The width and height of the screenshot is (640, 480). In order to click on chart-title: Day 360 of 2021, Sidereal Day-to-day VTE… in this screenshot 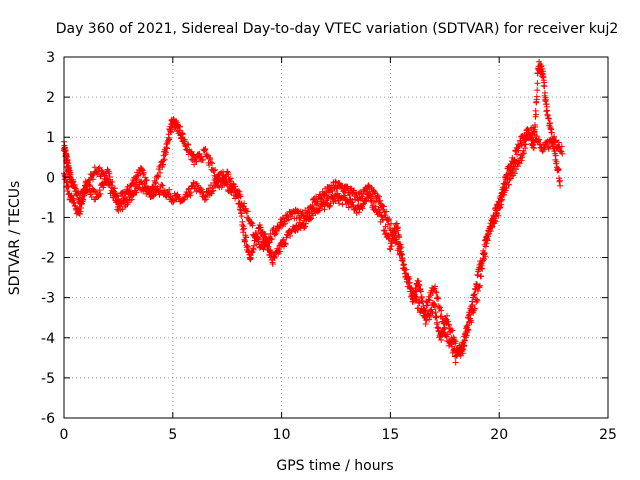, I will do `click(337, 29)`.